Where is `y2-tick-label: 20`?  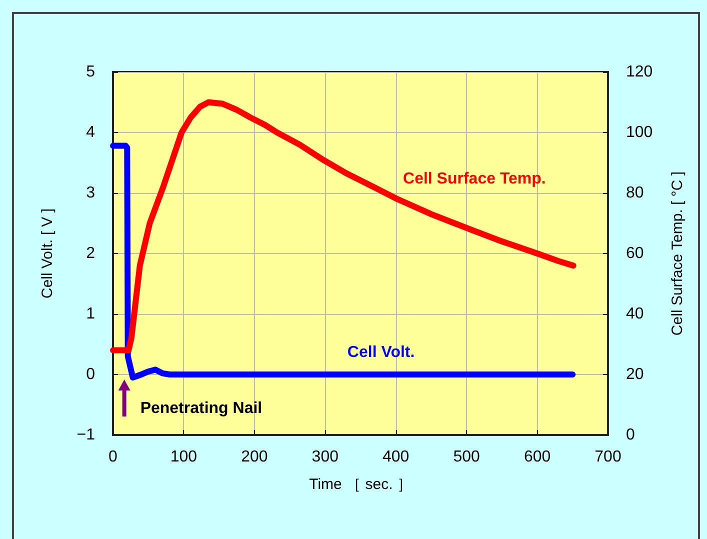
y2-tick-label: 20 is located at coordinates (635, 374).